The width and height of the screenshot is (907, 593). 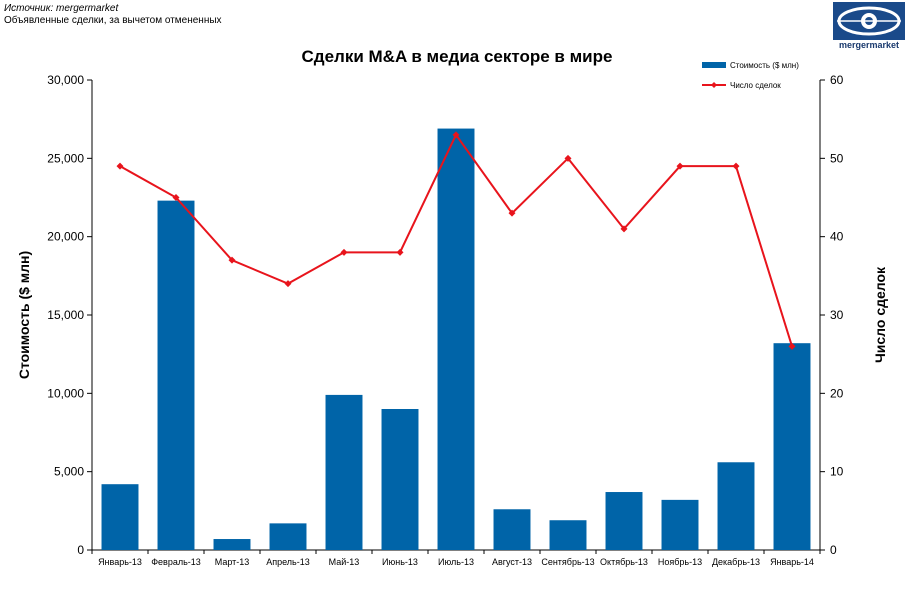 What do you see at coordinates (120, 562) in the screenshot?
I see `x-tick-label: Январь-13` at bounding box center [120, 562].